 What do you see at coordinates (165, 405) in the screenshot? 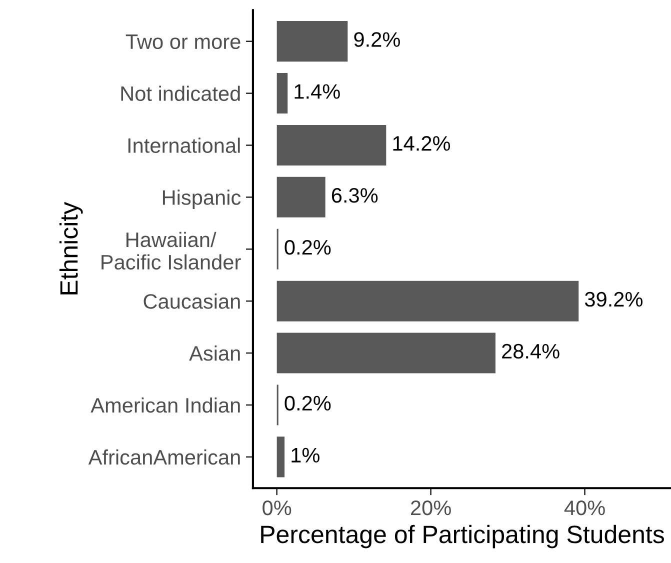
I see `y-tick-label: American Indian` at bounding box center [165, 405].